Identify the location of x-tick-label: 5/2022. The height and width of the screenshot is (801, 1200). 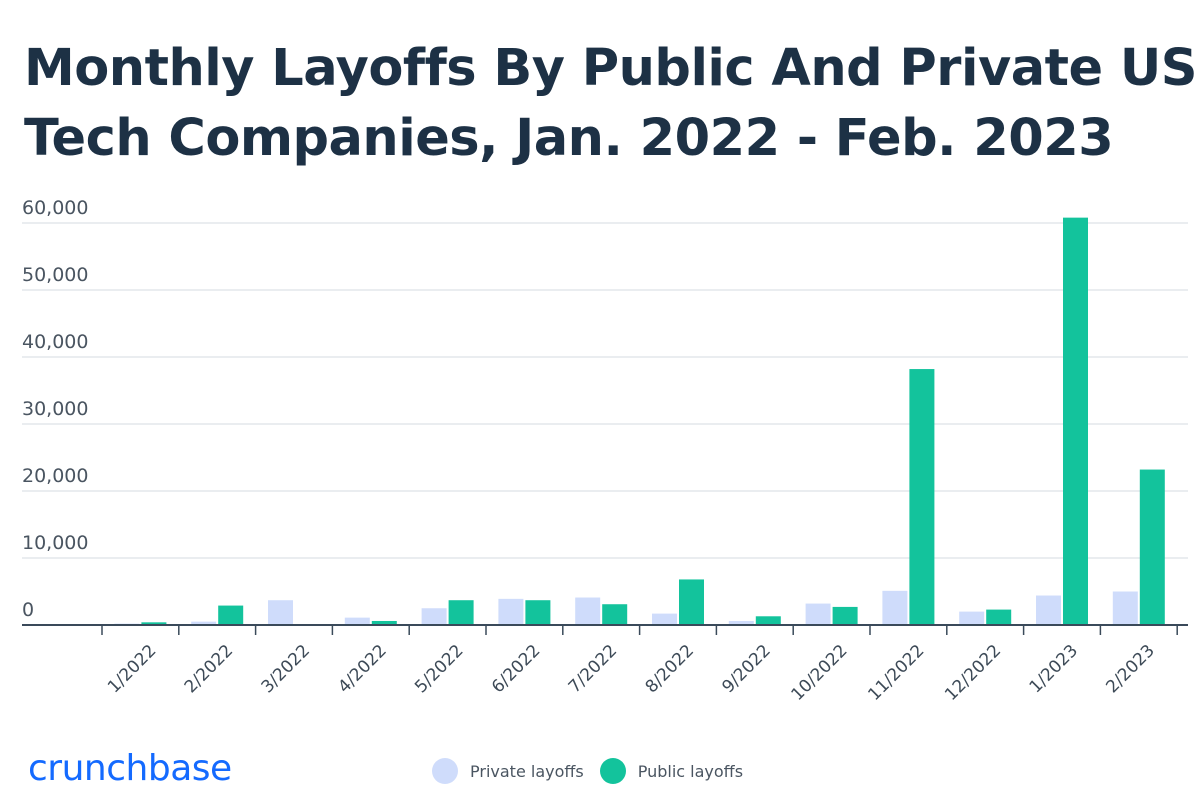
(439, 669).